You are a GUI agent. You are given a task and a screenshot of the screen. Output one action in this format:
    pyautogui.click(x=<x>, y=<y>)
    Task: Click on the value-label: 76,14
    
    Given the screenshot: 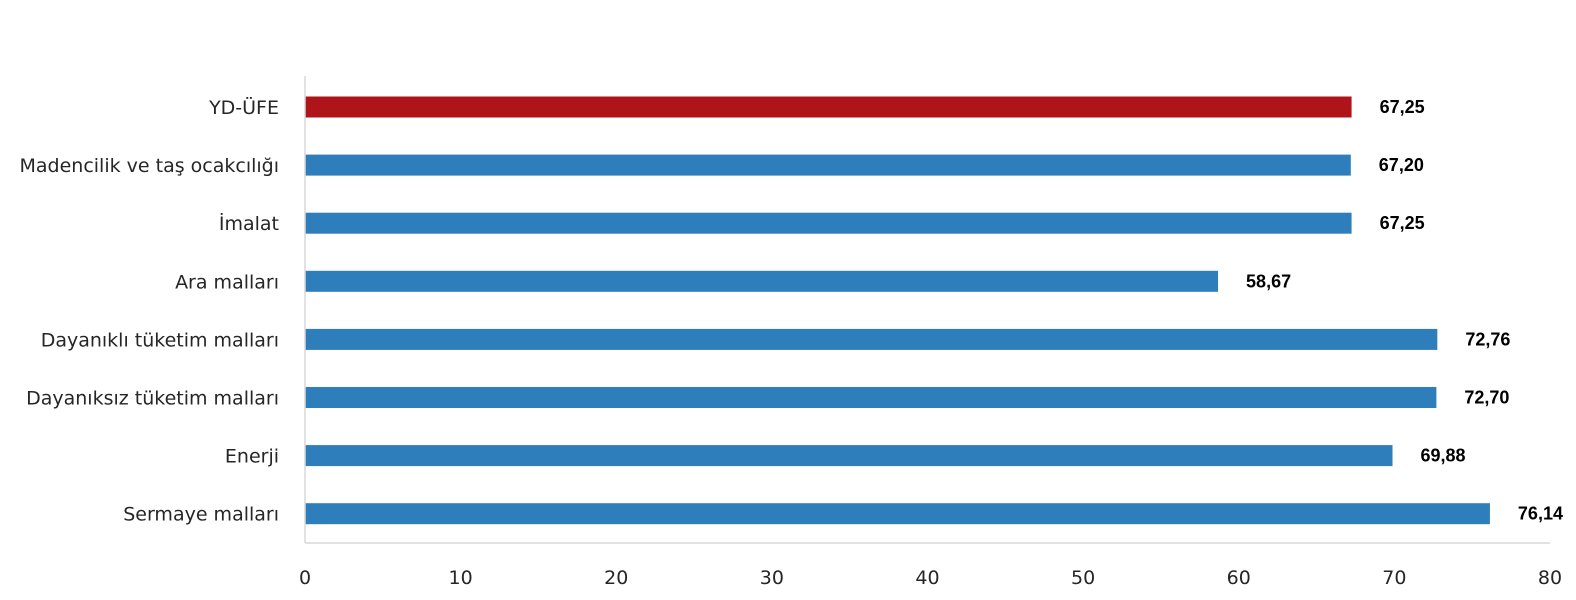 What is the action you would take?
    pyautogui.click(x=1540, y=514)
    